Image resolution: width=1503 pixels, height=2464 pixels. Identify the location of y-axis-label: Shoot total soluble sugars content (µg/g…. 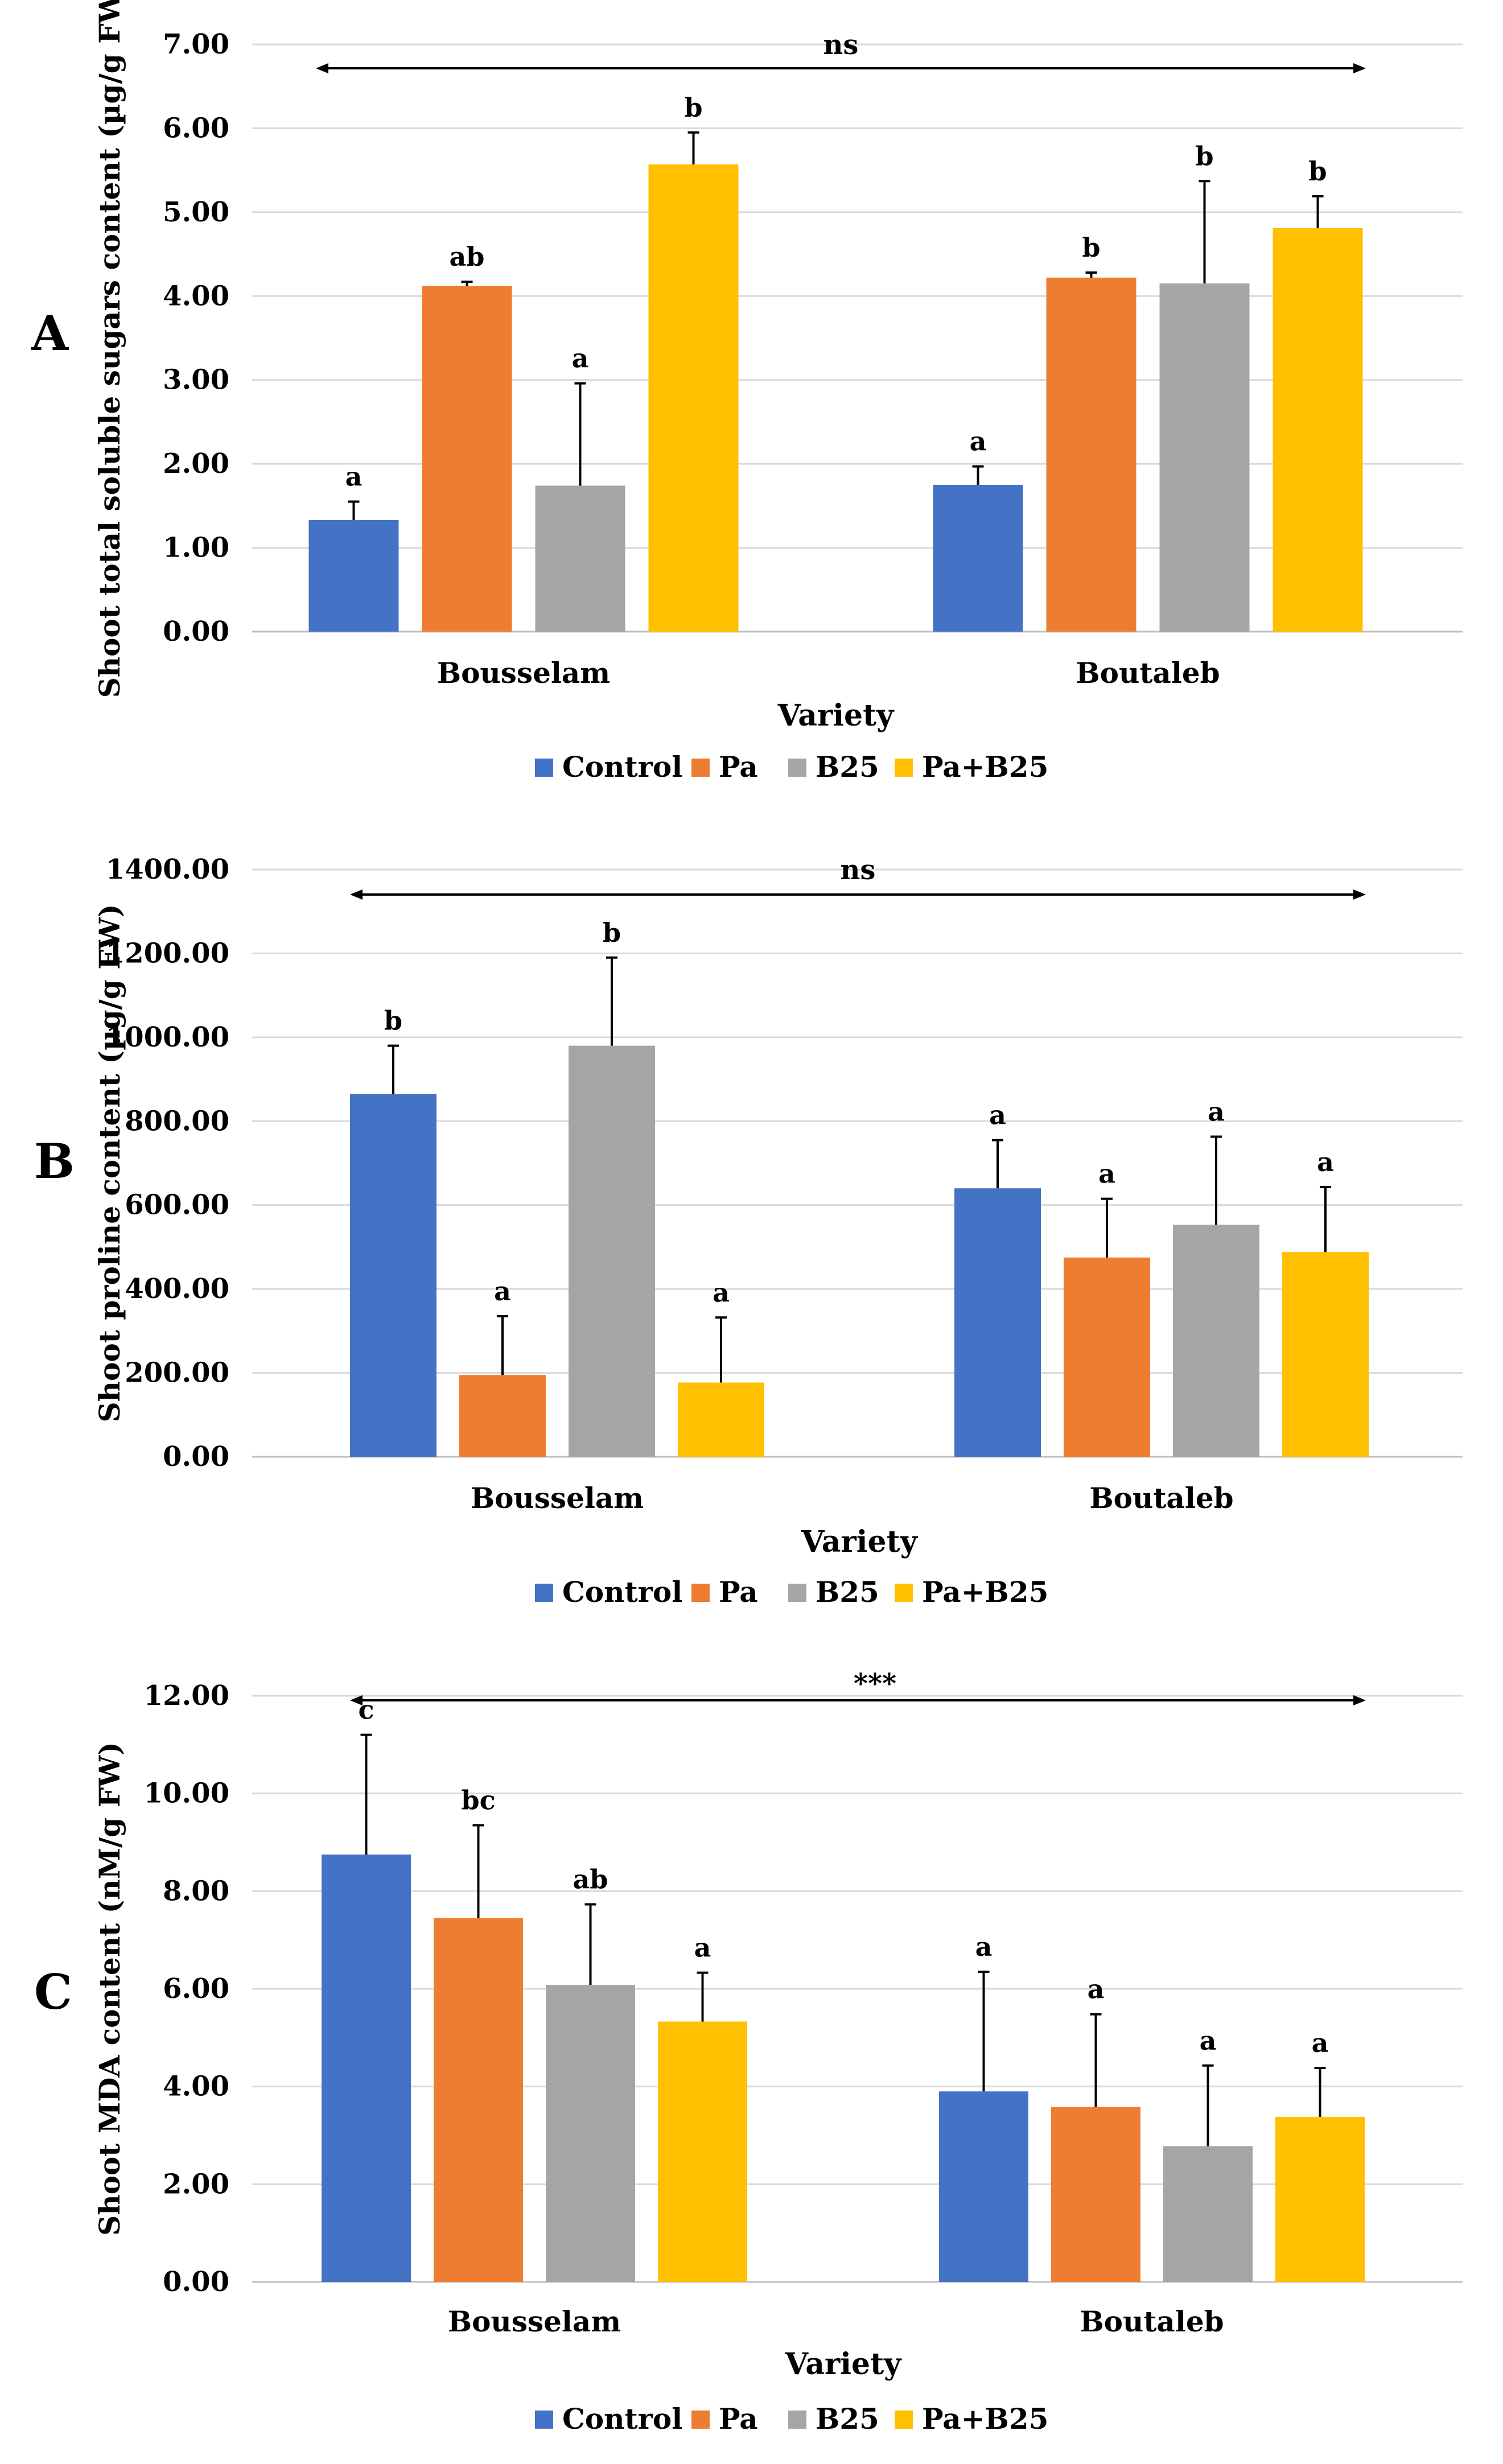
(109, 349).